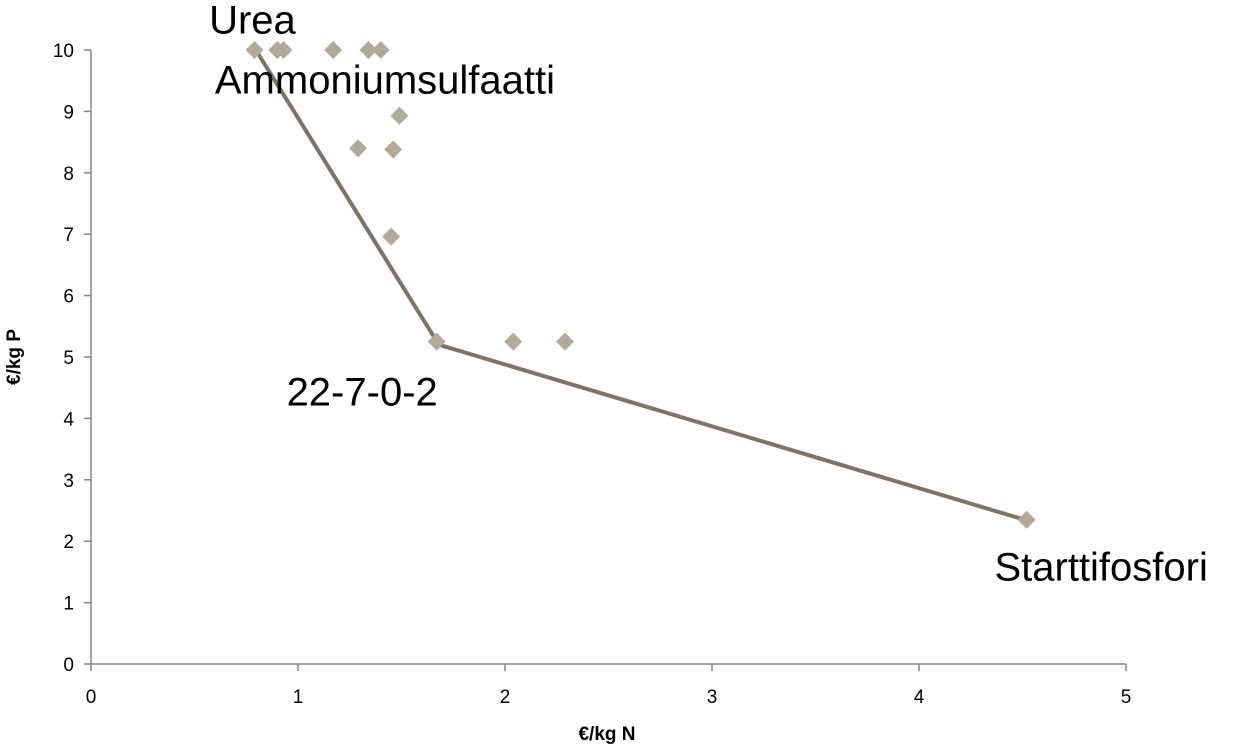 The image size is (1260, 752). Describe the element at coordinates (14, 357) in the screenshot. I see `y-axis-title: €/kg P` at that location.